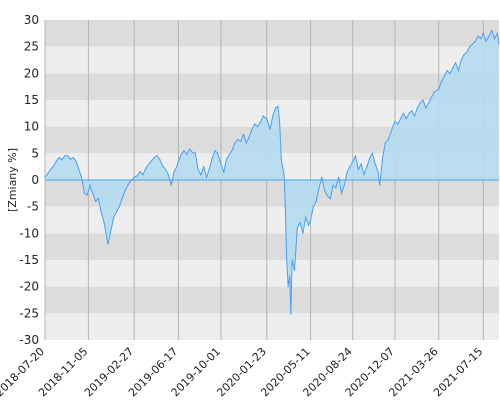 This screenshot has width=500, height=400. I want to click on y-tick-label: 0, so click(35, 180).